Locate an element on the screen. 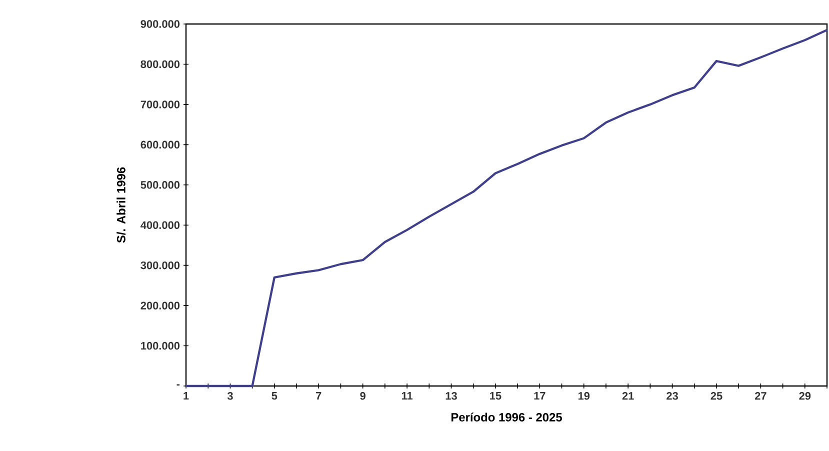 This screenshot has height=451, width=829. x-tick-label: 1 is located at coordinates (186, 396).